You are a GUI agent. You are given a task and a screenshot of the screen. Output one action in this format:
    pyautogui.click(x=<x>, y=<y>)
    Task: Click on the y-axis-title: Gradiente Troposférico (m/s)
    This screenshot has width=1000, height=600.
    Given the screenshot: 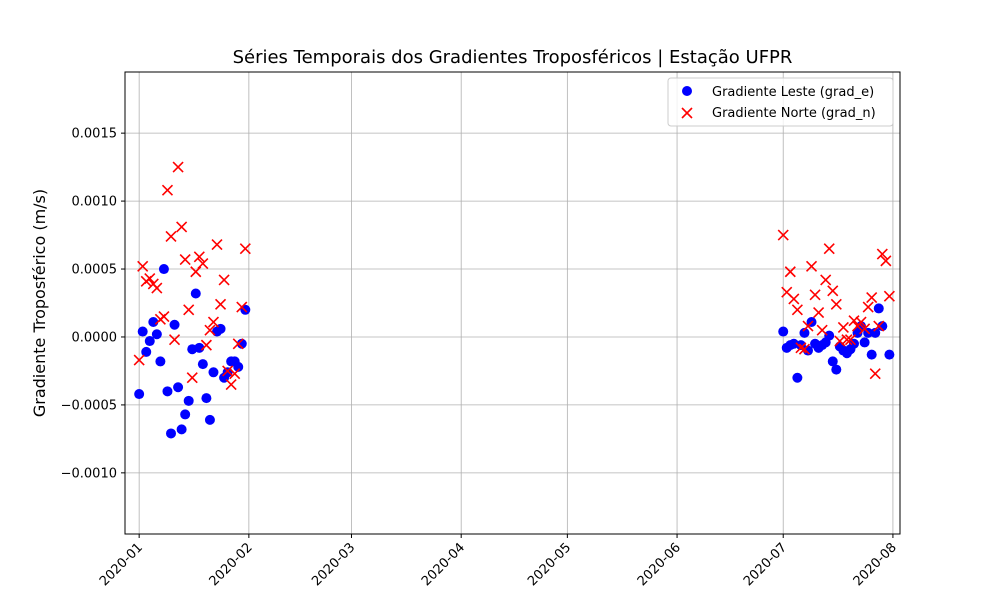 What is the action you would take?
    pyautogui.click(x=39, y=303)
    